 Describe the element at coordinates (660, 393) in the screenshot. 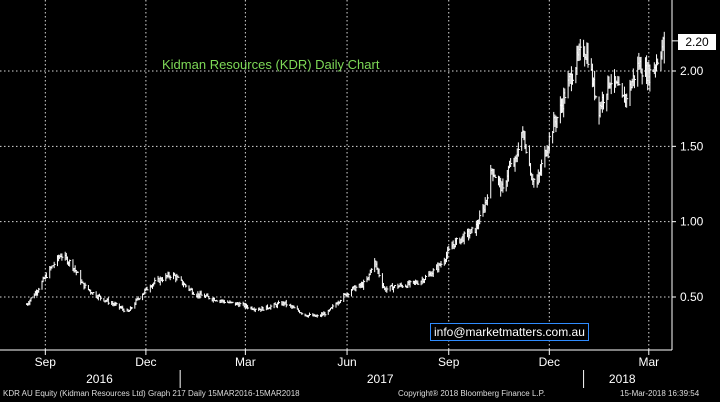

I see `footer-timestamp: 15-Mar-2018 16:39:54` at that location.